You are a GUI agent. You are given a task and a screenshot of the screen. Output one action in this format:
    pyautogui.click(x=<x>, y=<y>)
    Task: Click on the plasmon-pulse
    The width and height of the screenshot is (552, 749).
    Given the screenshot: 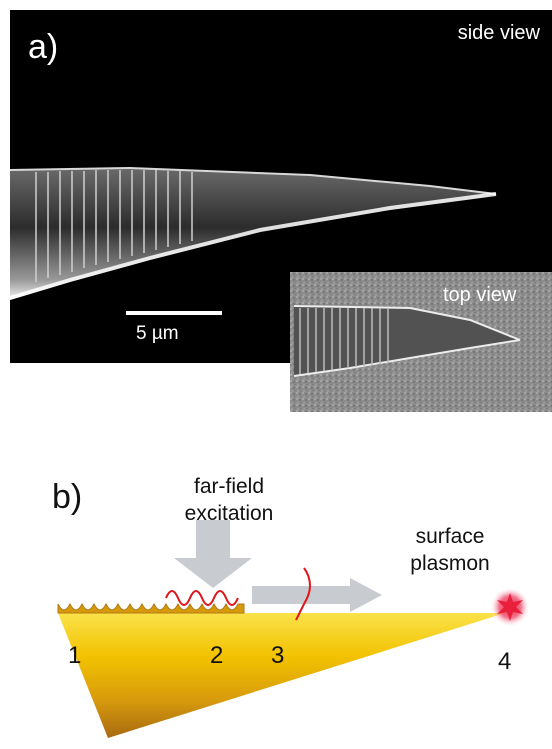 What is the action you would take?
    pyautogui.click(x=303, y=594)
    